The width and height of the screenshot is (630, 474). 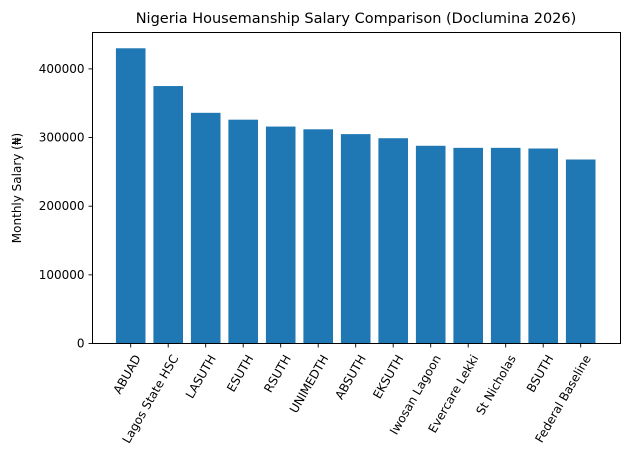 What do you see at coordinates (201, 376) in the screenshot?
I see `x-tick-label: LASUTH` at bounding box center [201, 376].